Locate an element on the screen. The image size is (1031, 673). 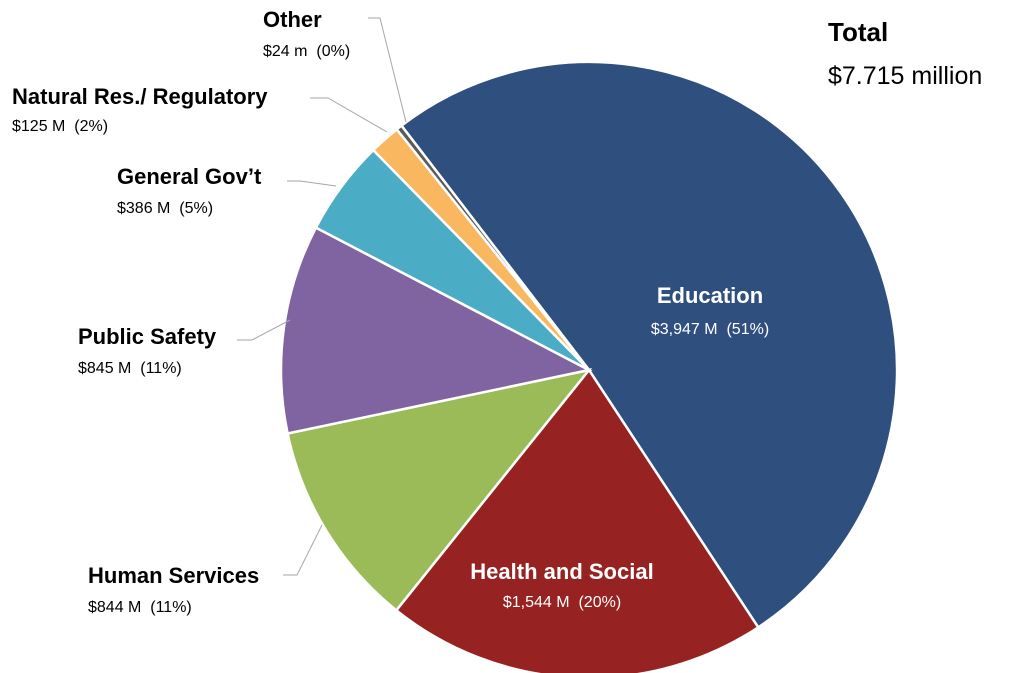
slice-label-general-gov-t: General Gov’t is located at coordinates (189, 176).